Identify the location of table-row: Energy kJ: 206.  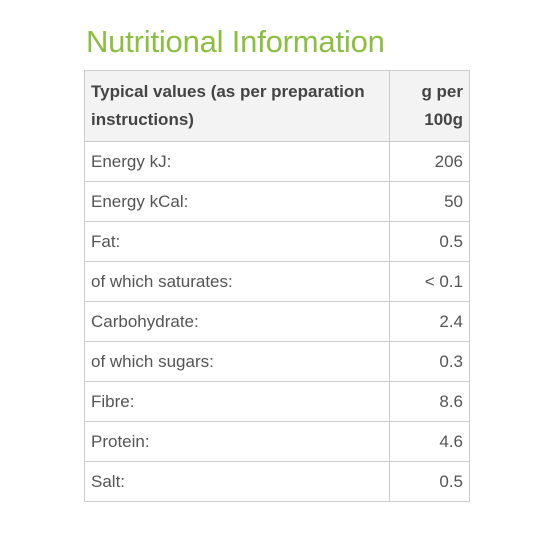
(277, 161).